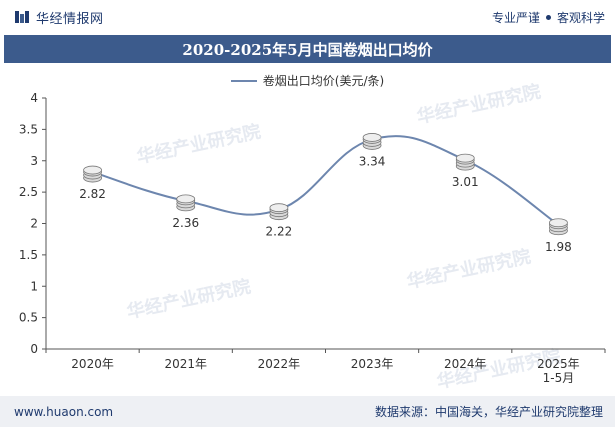 The width and height of the screenshot is (615, 427). I want to click on y-tick-label: 3, so click(34, 161).